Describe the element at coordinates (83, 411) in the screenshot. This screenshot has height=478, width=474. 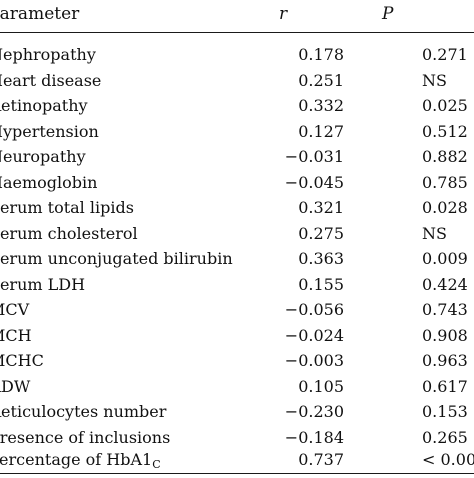
I see `cell-parameter: Reticulocytes number` at that location.